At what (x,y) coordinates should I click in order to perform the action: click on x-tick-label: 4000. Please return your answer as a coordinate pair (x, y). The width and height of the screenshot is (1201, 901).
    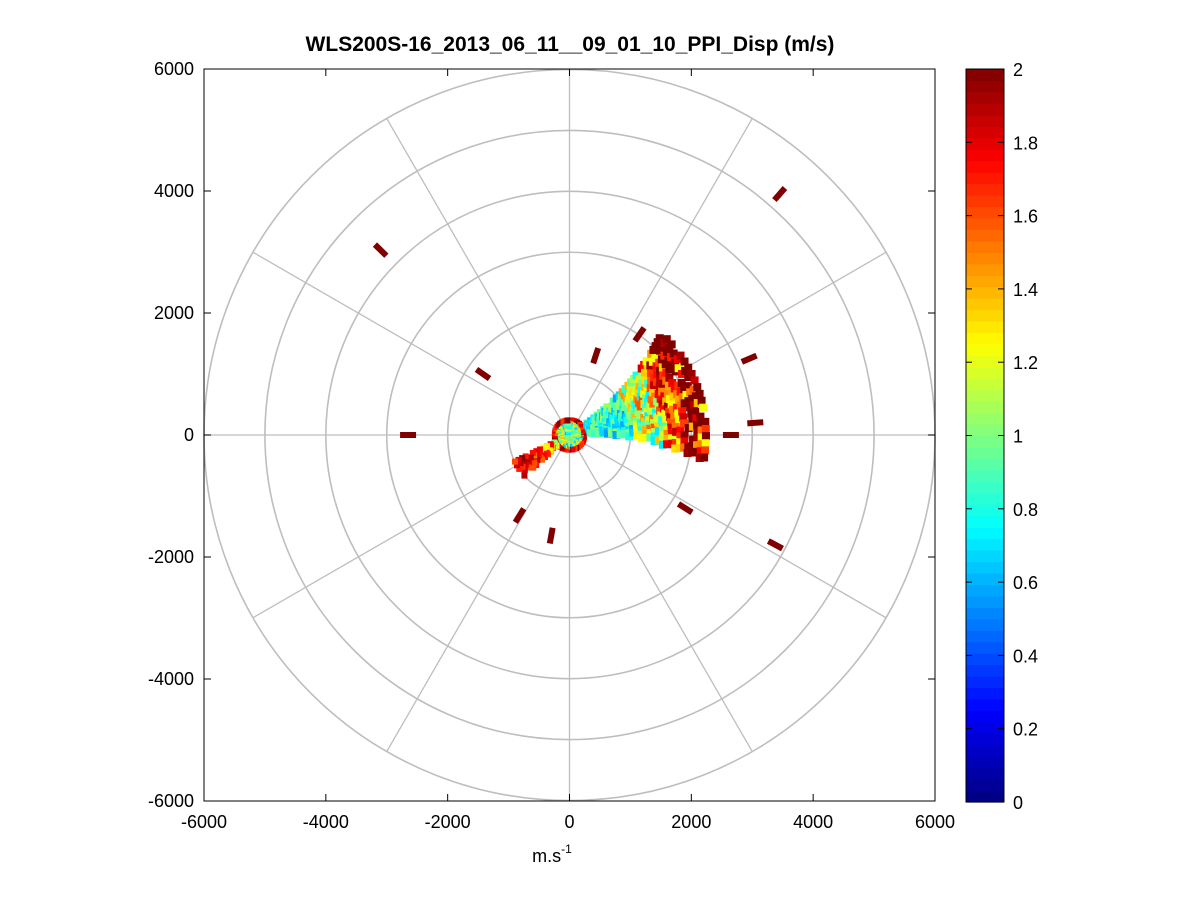
    Looking at the image, I should click on (813, 822).